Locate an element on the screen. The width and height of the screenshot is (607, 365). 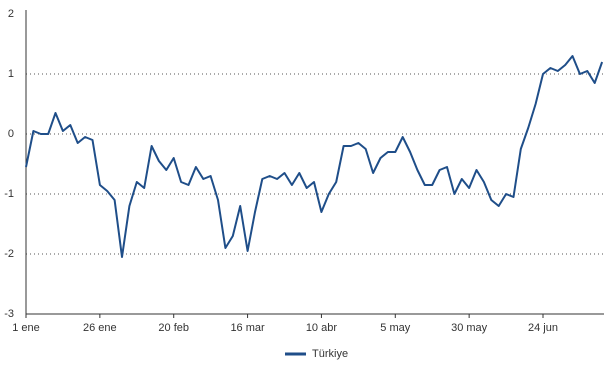
y-tick-label: -3 is located at coordinates (9, 314).